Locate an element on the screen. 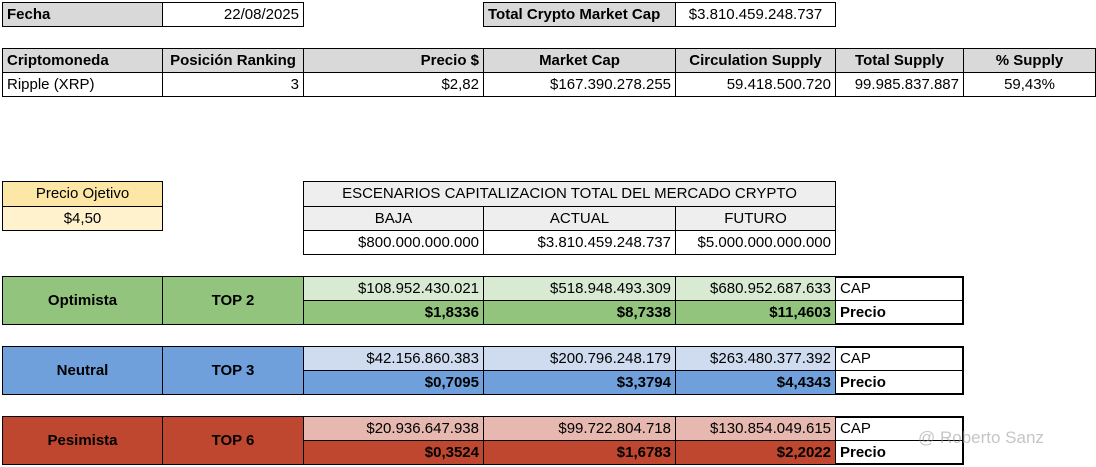 This screenshot has width=1096, height=467. watermark: @ Roberto Sanz is located at coordinates (981, 437).